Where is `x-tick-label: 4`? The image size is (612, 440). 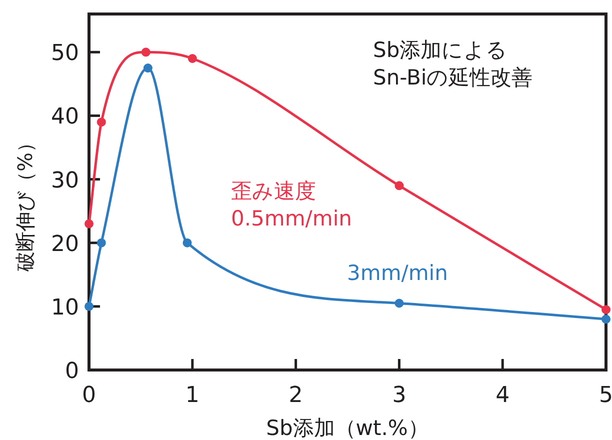
x-tick-label: 4 is located at coordinates (503, 395).